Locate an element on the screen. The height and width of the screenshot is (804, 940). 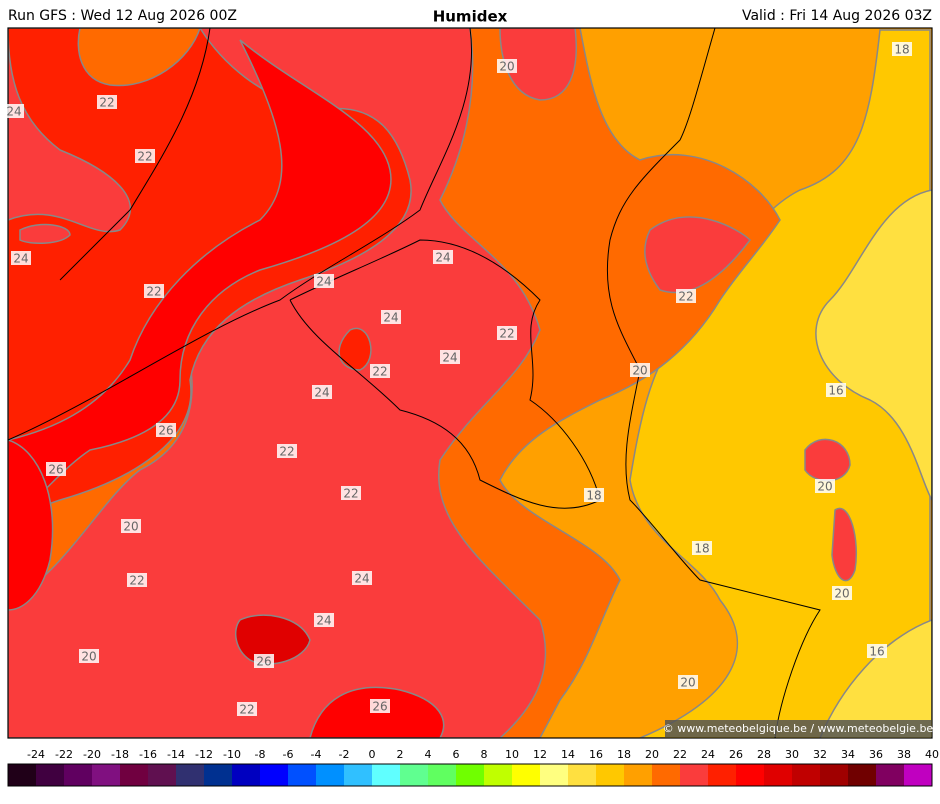
colorbar-tick-label: 24 is located at coordinates (708, 754).